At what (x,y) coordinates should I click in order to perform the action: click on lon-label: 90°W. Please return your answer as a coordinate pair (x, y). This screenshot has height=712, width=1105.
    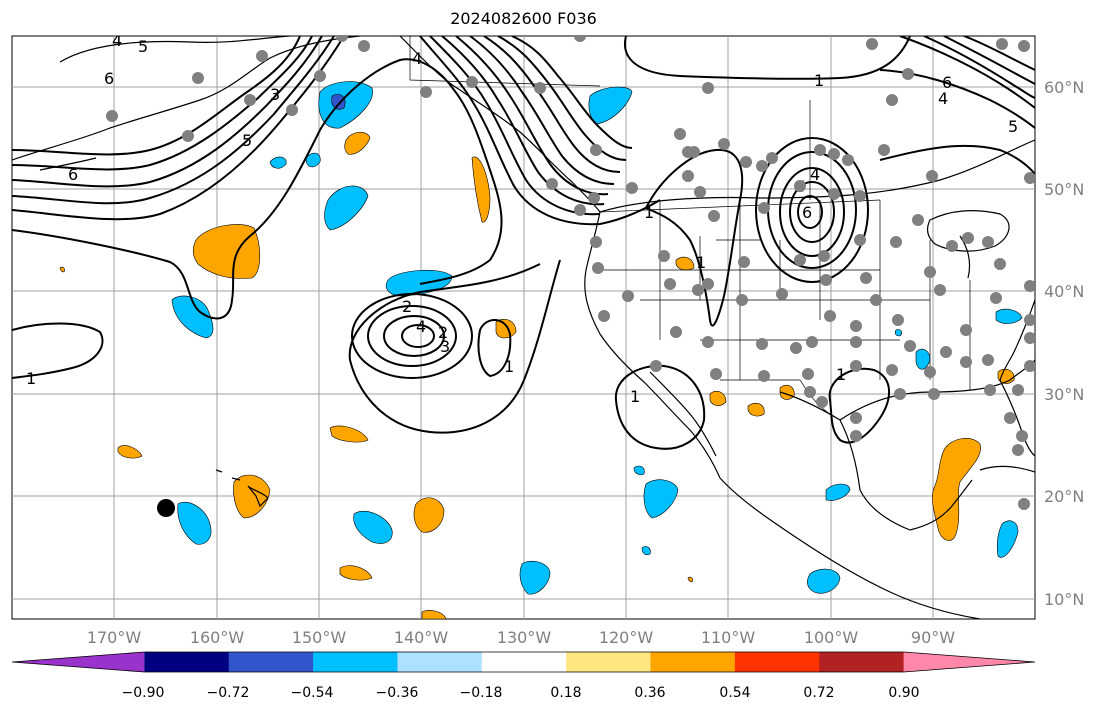
    Looking at the image, I should click on (933, 637).